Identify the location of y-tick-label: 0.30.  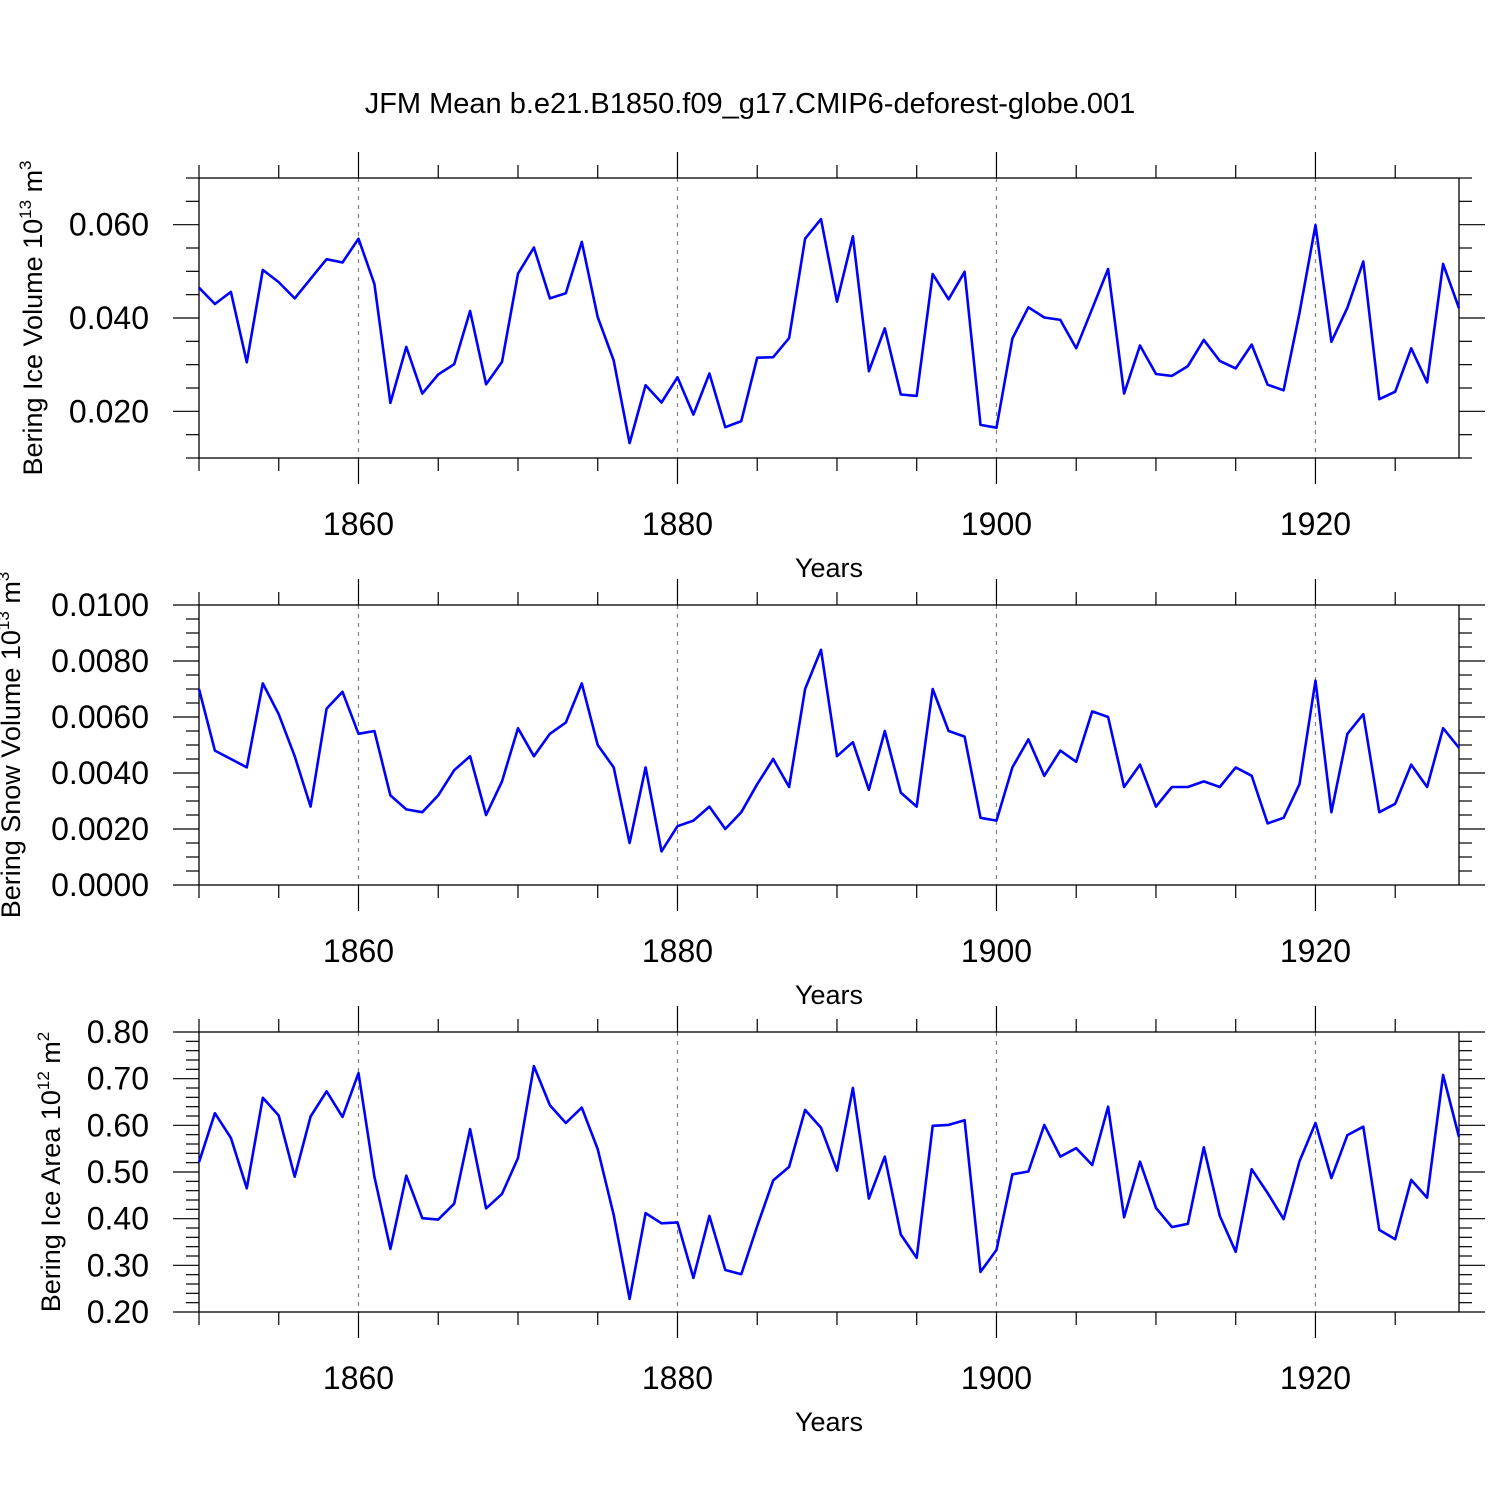
(118, 1265).